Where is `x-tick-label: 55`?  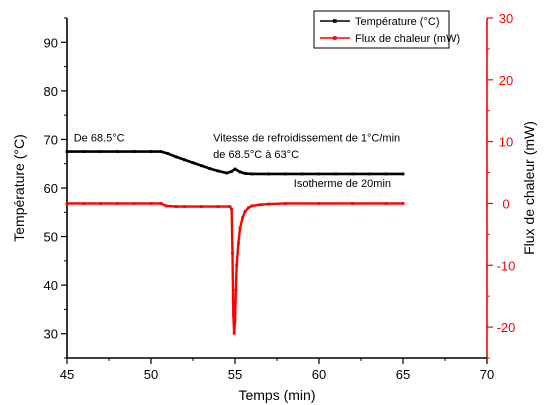 x-tick-label: 55 is located at coordinates (235, 374).